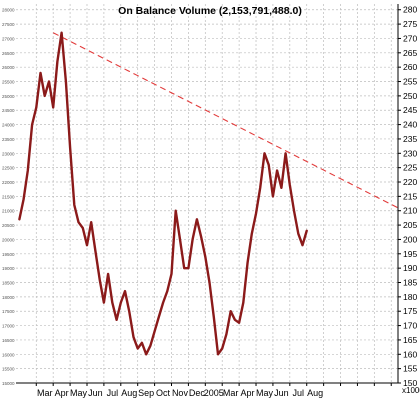  Describe the element at coordinates (410, 38) in the screenshot. I see `y-tick-label: 270` at that location.